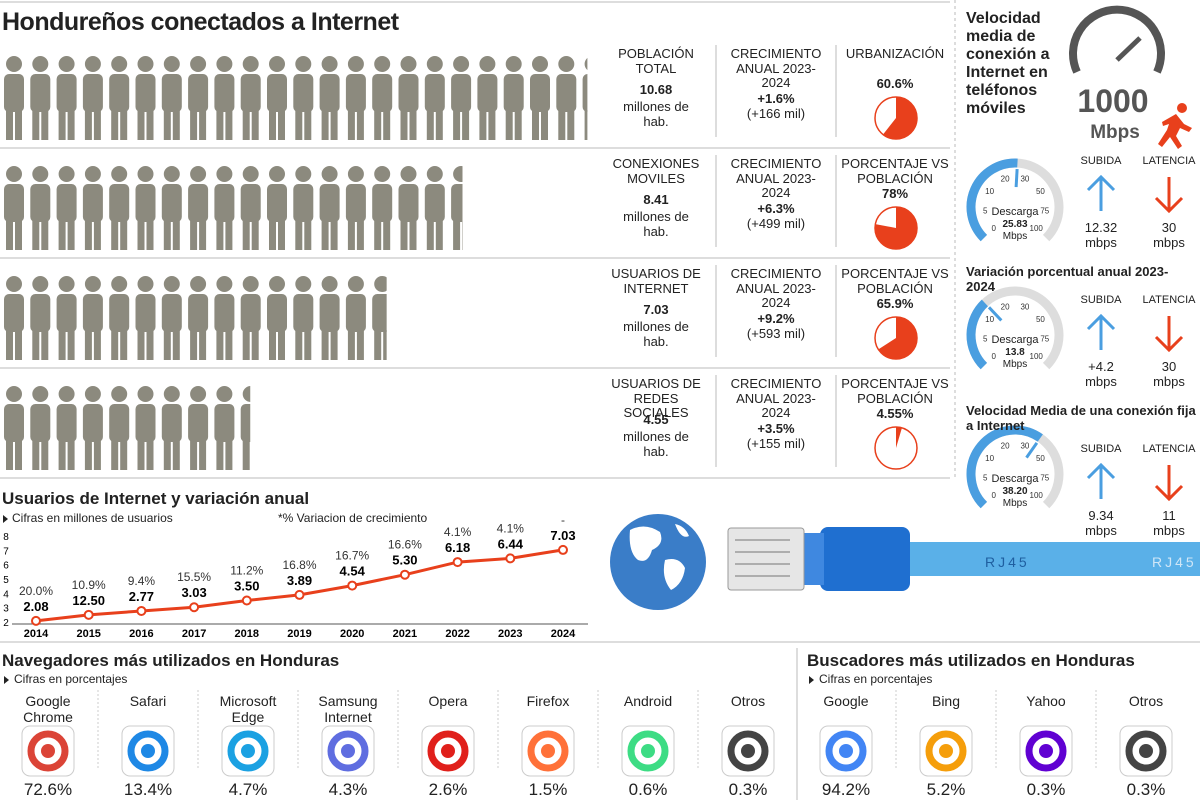 The image size is (1200, 800). I want to click on latency-value: 30, so click(1169, 366).